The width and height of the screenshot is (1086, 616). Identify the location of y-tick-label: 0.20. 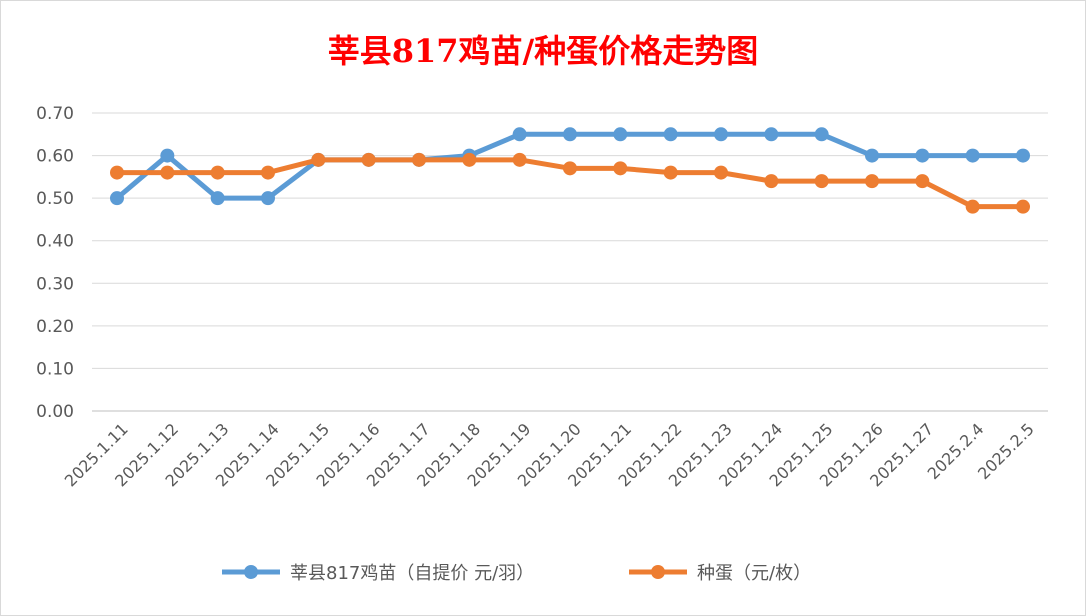
(55, 327).